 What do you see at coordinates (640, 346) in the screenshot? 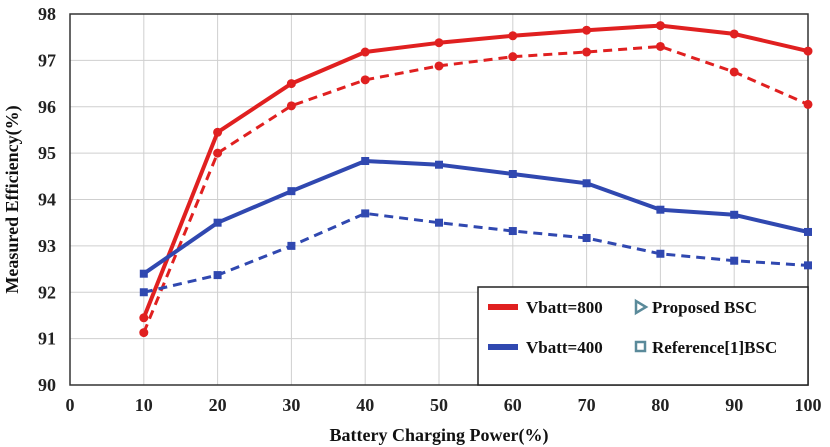
I see `legend-square-icon` at bounding box center [640, 346].